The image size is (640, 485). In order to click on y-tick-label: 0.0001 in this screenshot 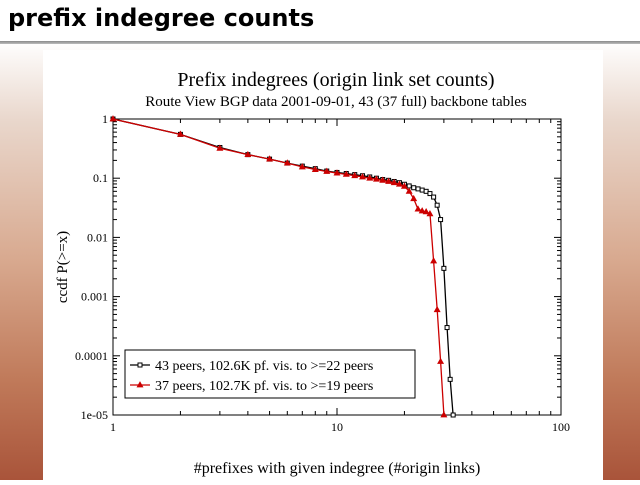, I will do `click(91, 356)`.